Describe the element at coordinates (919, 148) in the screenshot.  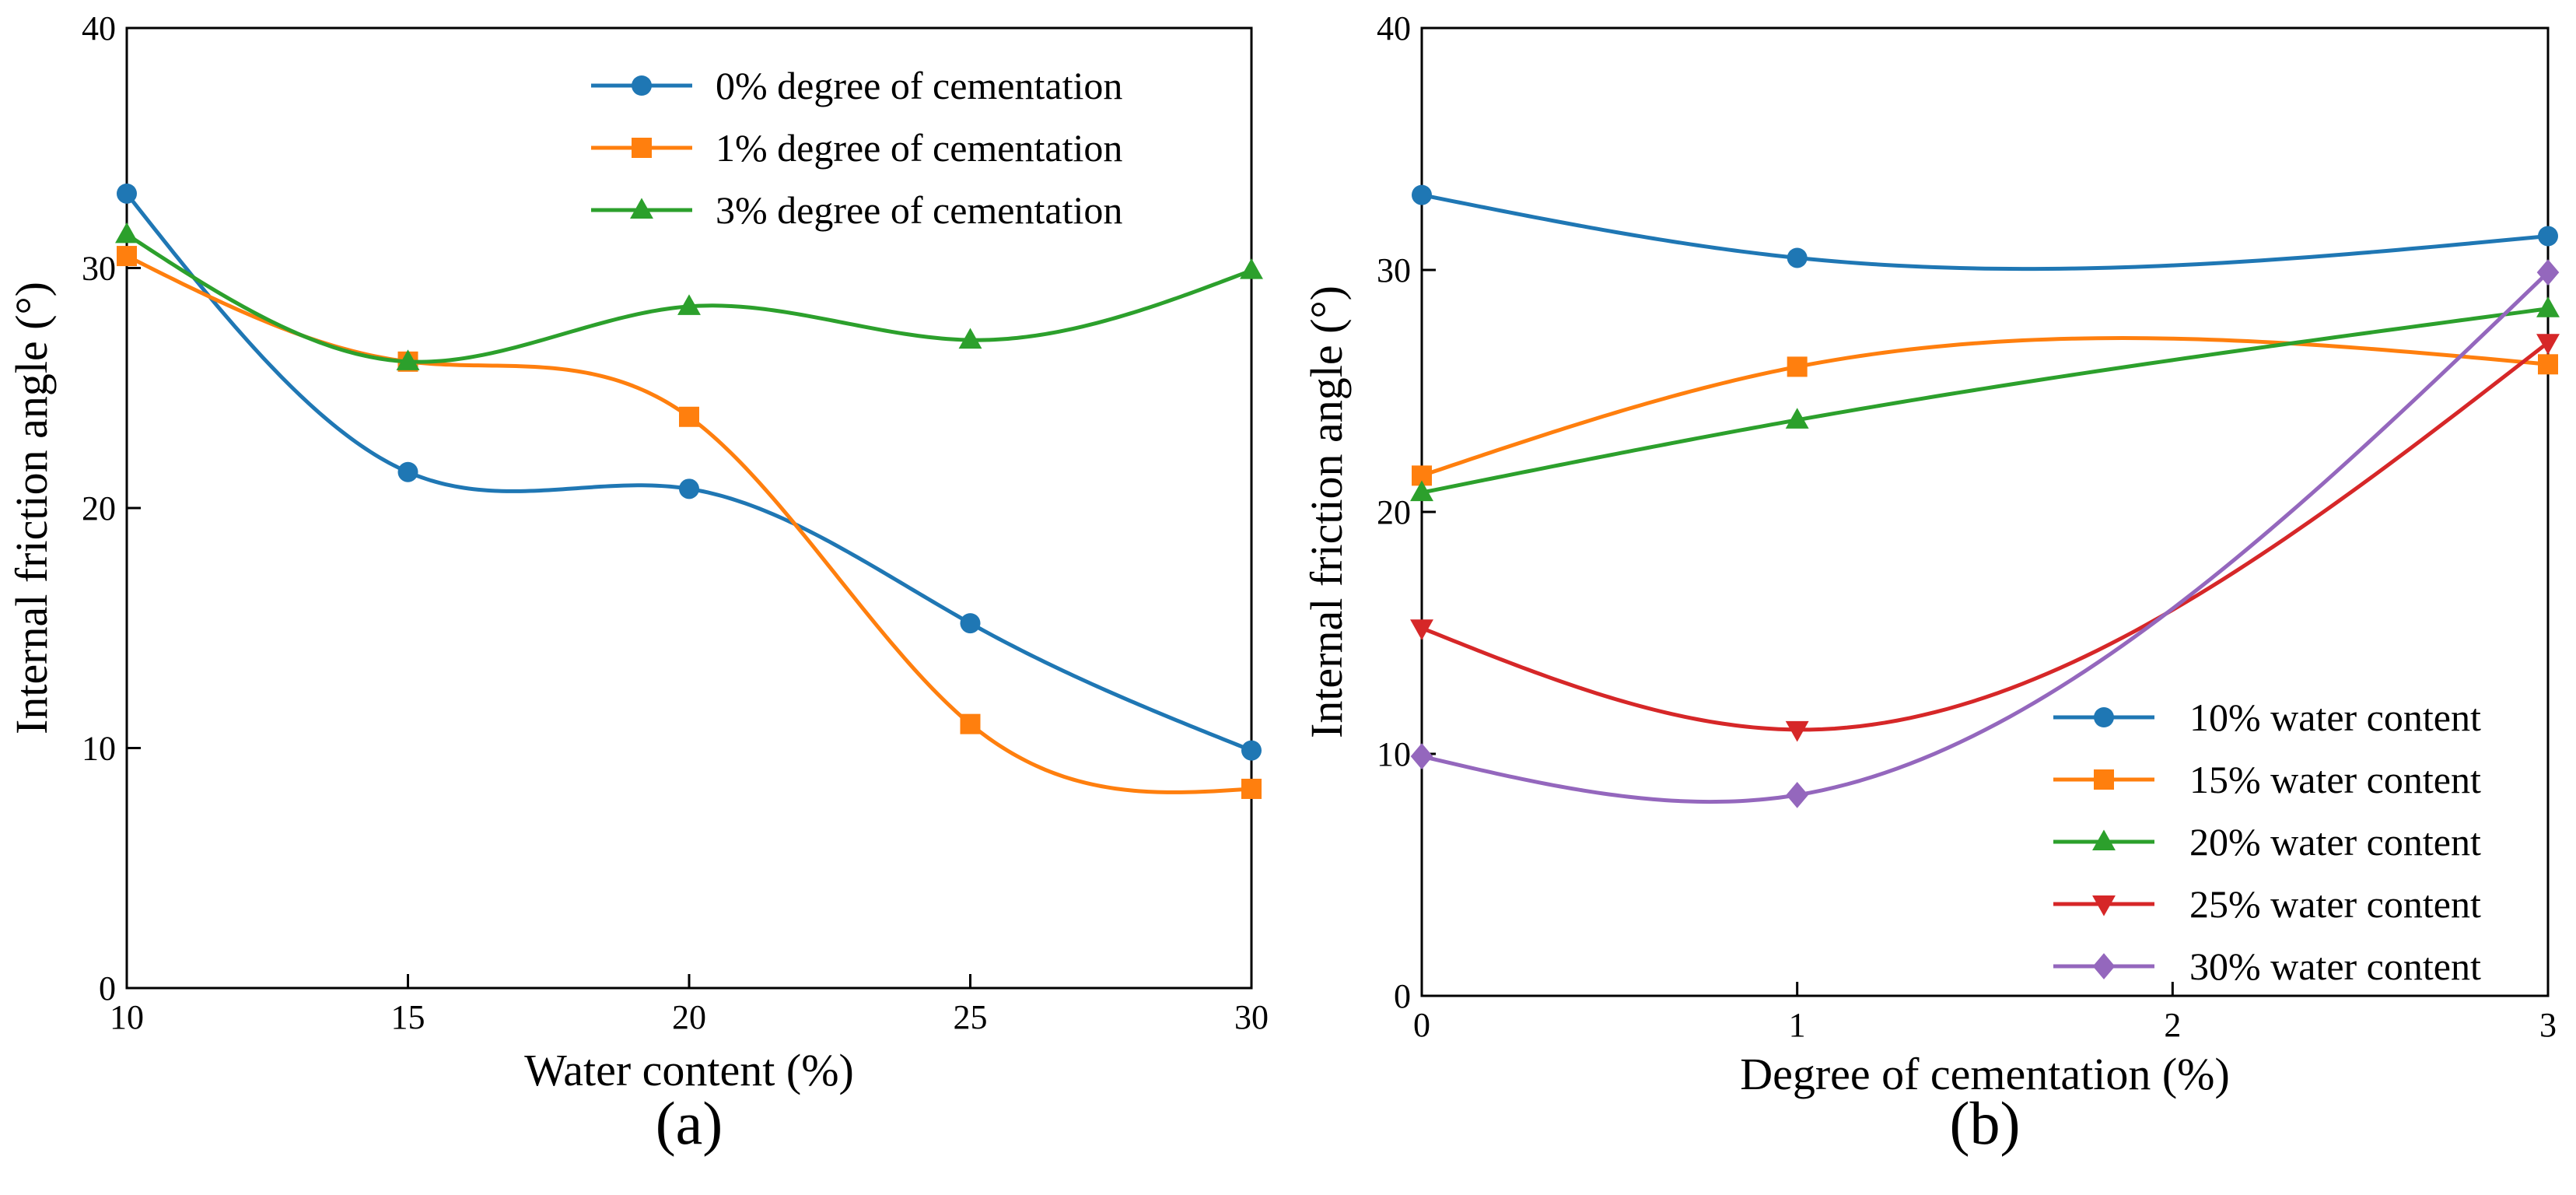
I see `legend-label: 1% degree of cementation` at that location.